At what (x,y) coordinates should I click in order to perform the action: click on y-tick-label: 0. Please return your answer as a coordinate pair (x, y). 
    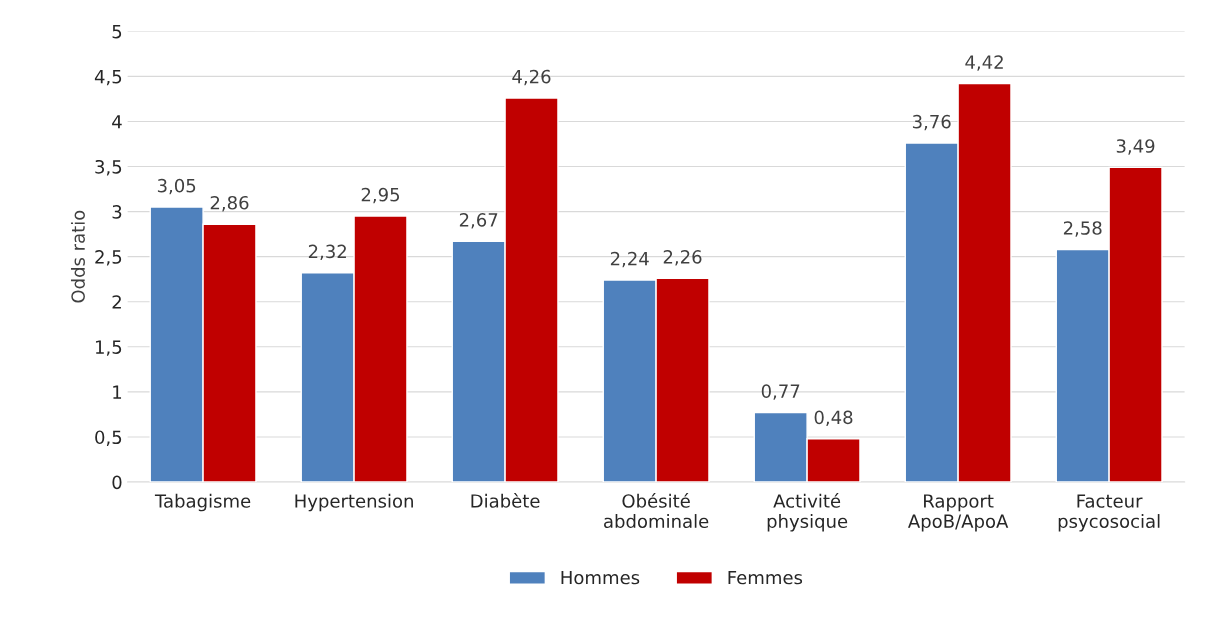
    Looking at the image, I should click on (117, 482).